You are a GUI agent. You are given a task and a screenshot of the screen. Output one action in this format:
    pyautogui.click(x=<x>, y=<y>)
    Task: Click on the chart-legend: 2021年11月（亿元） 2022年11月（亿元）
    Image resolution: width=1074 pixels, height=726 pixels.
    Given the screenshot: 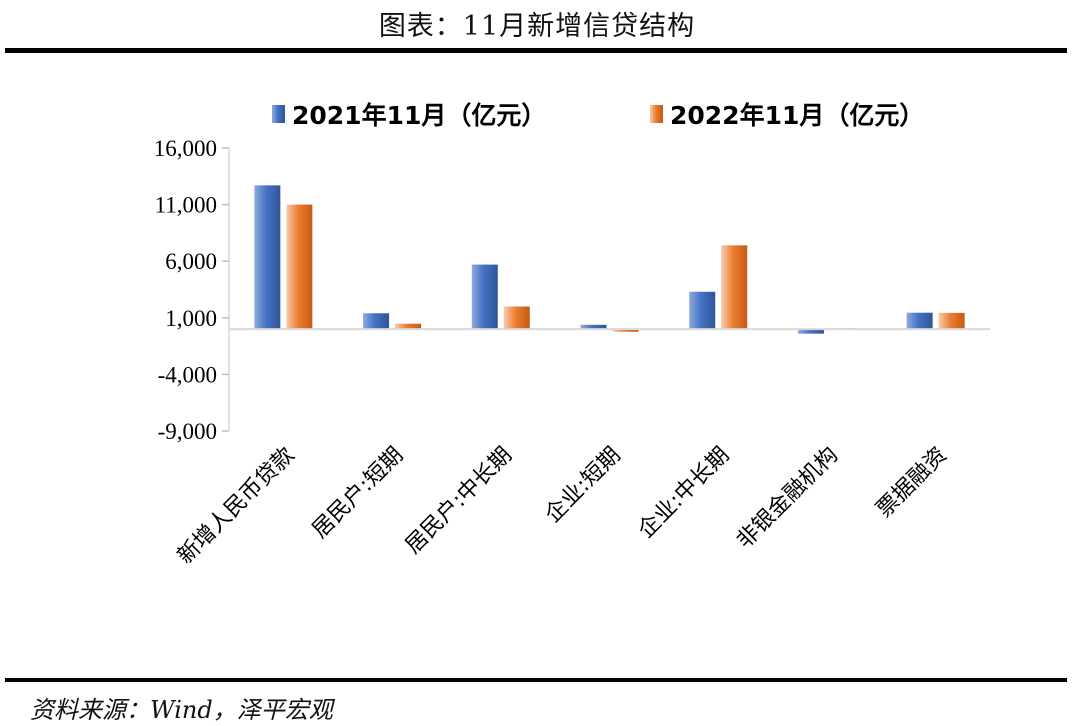 What is the action you would take?
    pyautogui.click(x=598, y=115)
    